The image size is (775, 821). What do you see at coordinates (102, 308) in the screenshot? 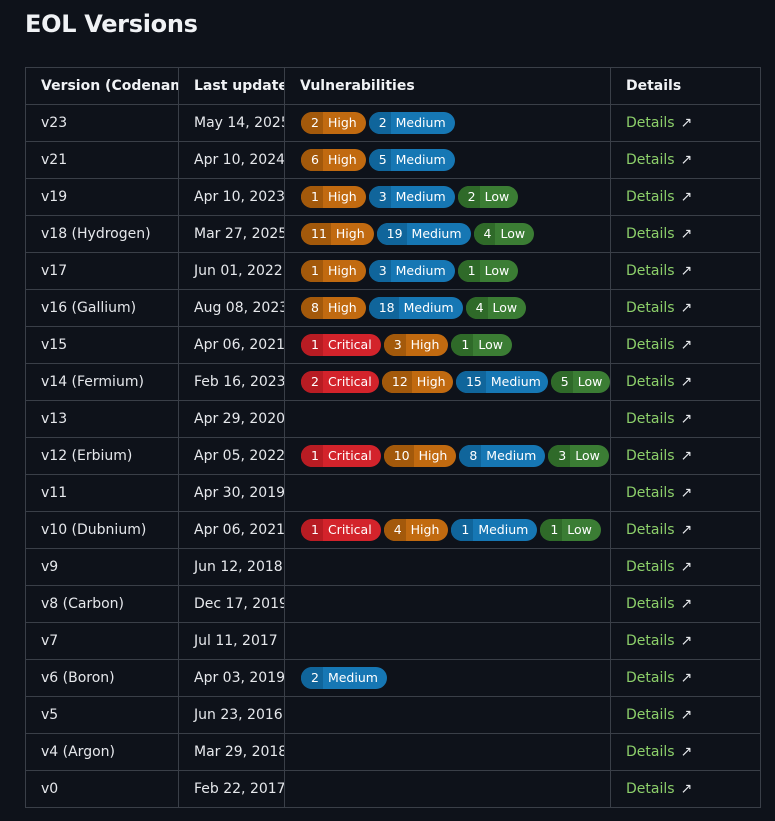
I see `version-cell: v16 (Gallium)` at bounding box center [102, 308].